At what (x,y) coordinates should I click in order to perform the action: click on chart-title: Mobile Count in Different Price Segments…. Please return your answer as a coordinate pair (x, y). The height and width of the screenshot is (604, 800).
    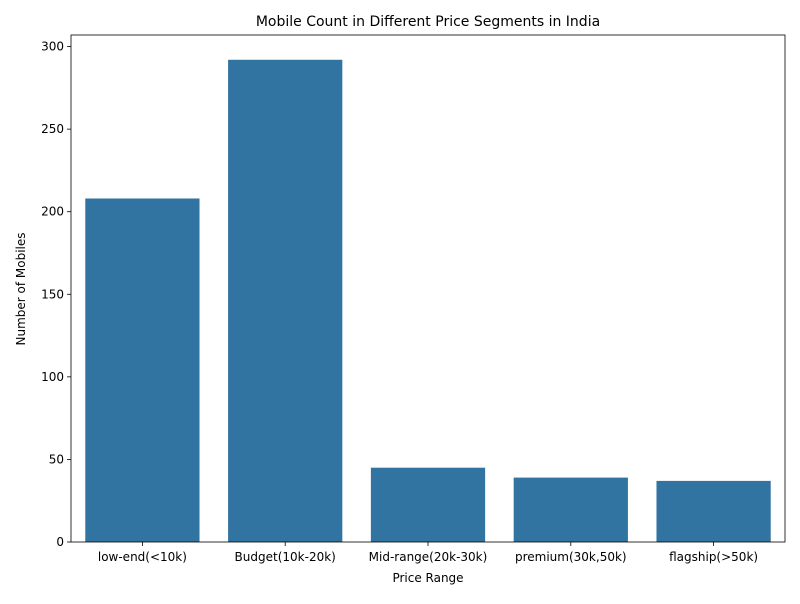
    Looking at the image, I should click on (428, 22).